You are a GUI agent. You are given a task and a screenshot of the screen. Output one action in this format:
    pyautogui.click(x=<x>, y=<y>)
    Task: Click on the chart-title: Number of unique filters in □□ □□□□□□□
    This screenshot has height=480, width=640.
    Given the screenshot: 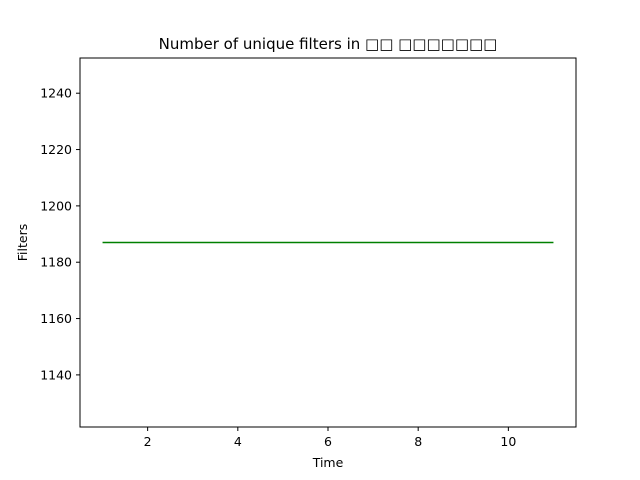 What is the action you would take?
    pyautogui.click(x=328, y=44)
    